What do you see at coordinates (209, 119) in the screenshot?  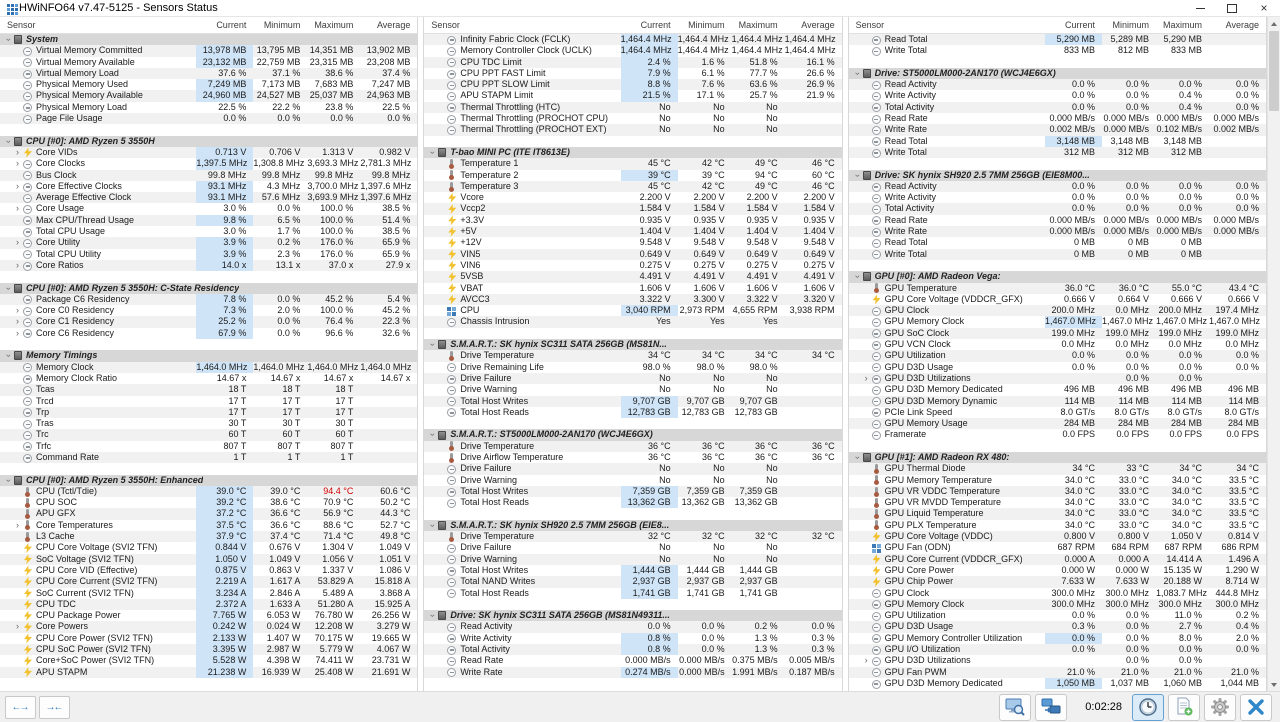 I see `sensor-row: Page File Usage 0.0 % 0.0 % 0.0 % 0.0 %` at bounding box center [209, 119].